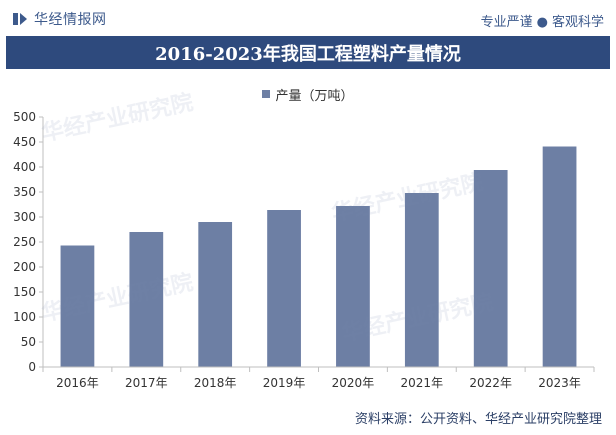  Describe the element at coordinates (24, 142) in the screenshot. I see `y-tick-label: 450` at that location.